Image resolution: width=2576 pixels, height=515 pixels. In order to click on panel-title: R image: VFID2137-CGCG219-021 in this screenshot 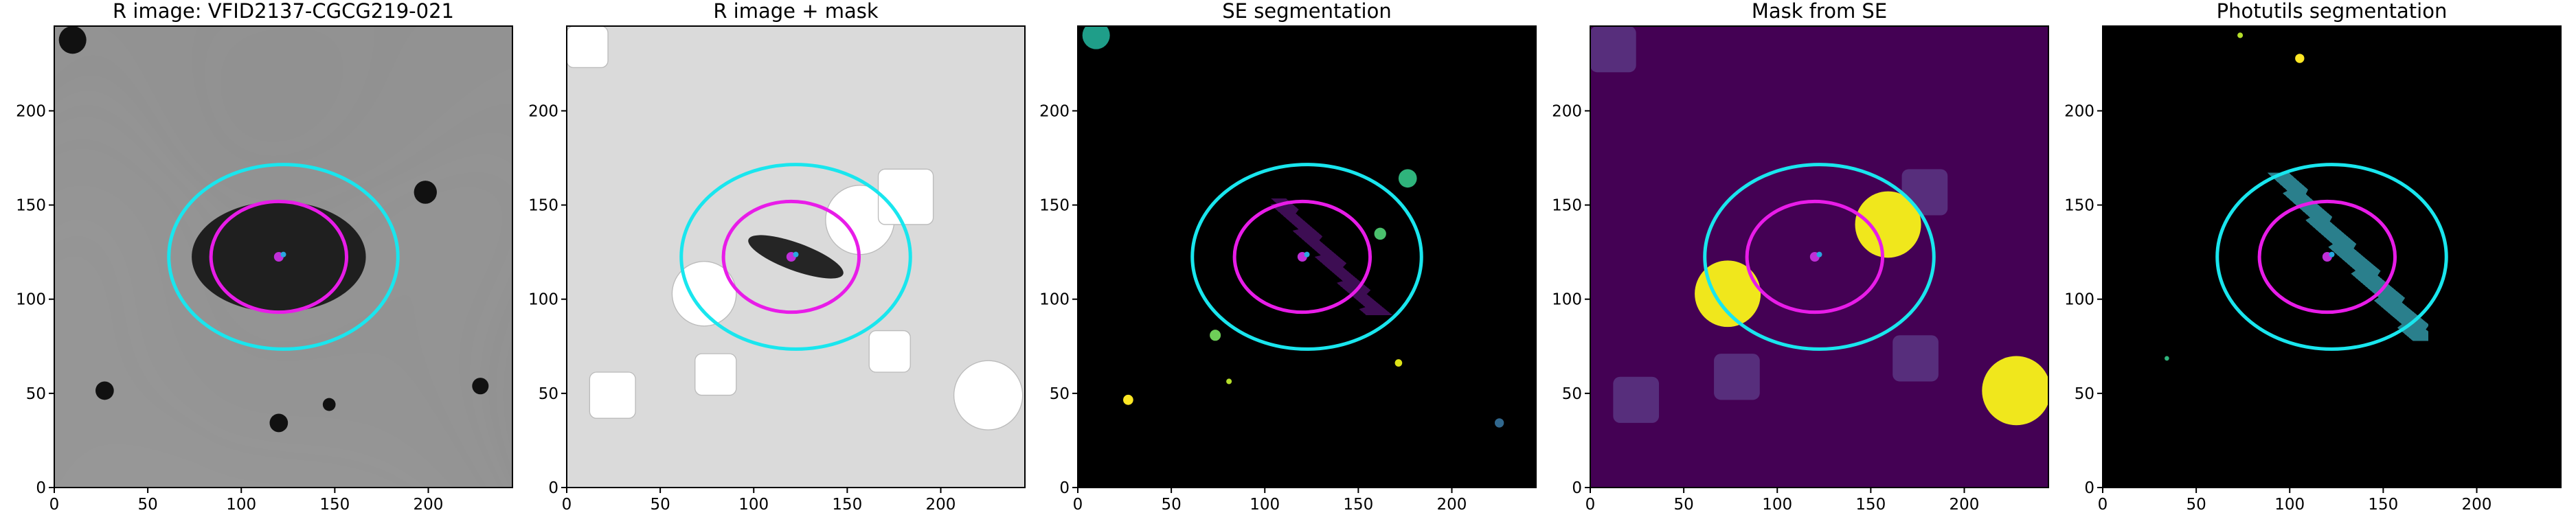, I will do `click(283, 11)`.